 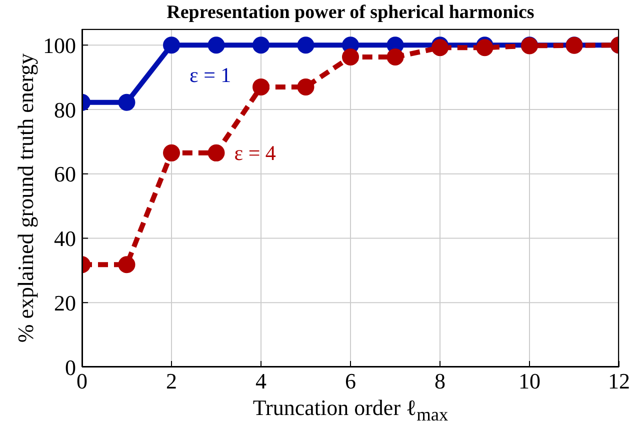 I want to click on series-label: ε = 1, so click(x=211, y=75).